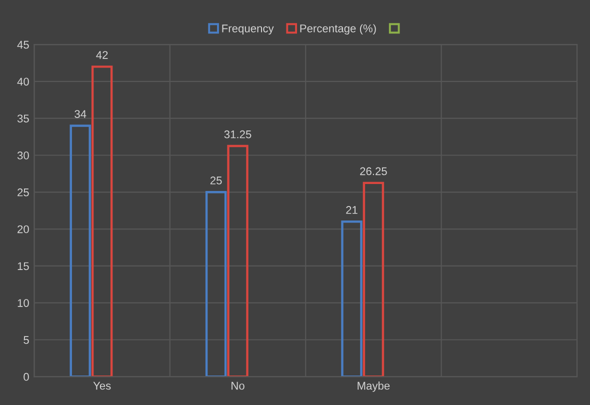 This screenshot has height=405, width=590. Describe the element at coordinates (23, 303) in the screenshot. I see `y-tick-label: 10` at that location.